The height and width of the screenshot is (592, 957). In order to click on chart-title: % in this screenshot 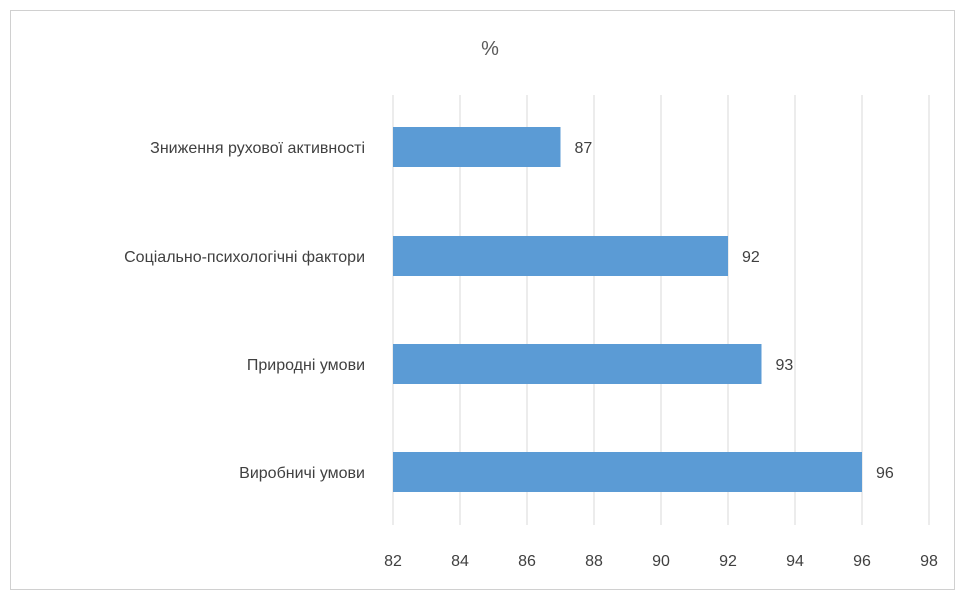, I will do `click(490, 49)`.